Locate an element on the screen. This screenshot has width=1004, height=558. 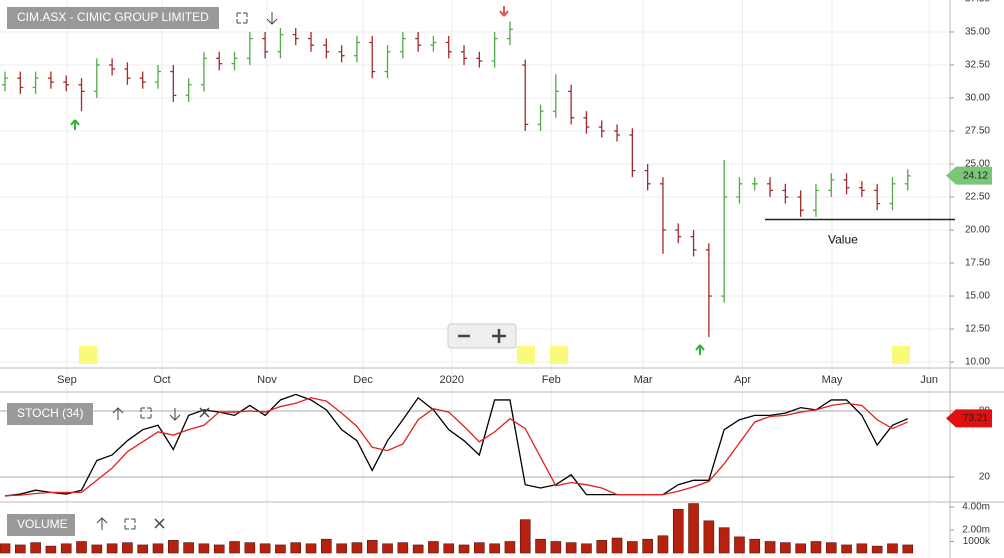
x-tick-label: Feb is located at coordinates (551, 380).